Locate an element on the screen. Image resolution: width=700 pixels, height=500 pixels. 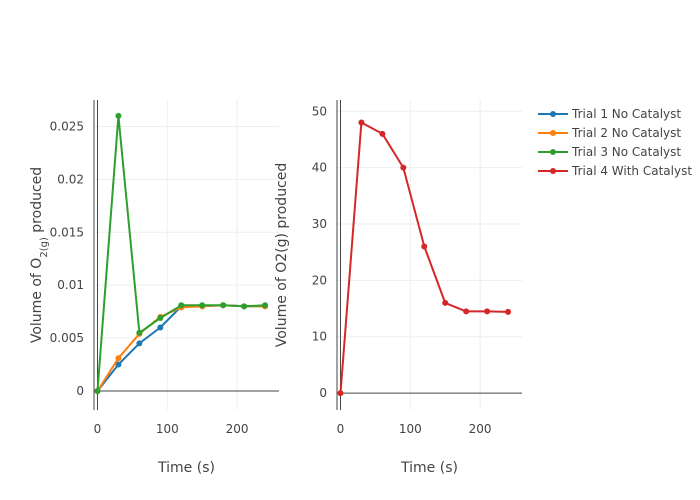
legend-label: Trial 4 With Catalyst is located at coordinates (631, 171).